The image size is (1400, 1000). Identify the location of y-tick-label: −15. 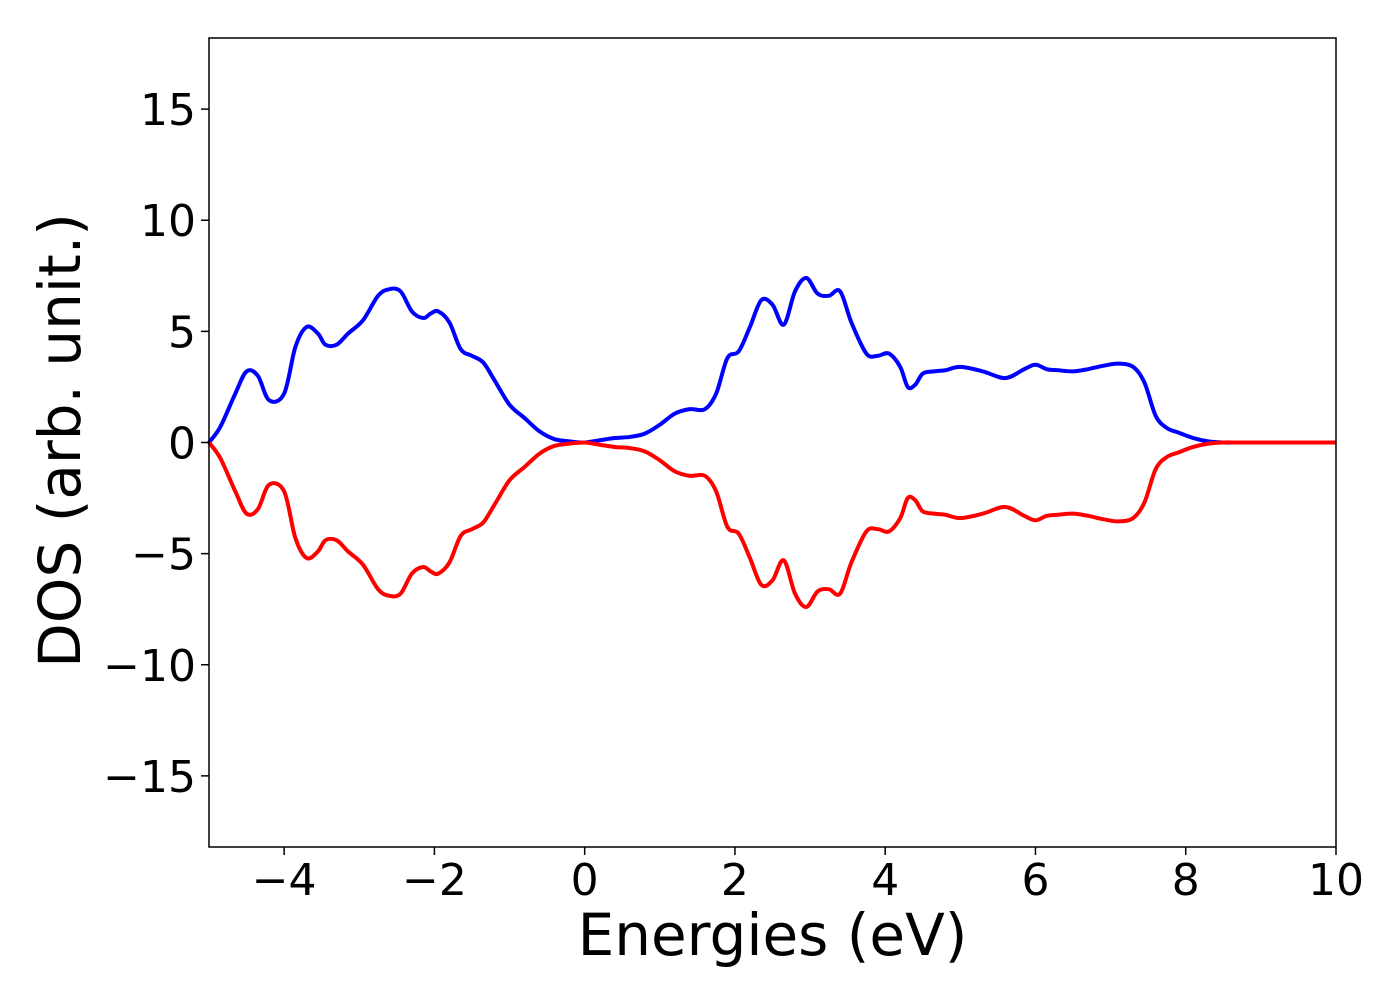
(149, 777).